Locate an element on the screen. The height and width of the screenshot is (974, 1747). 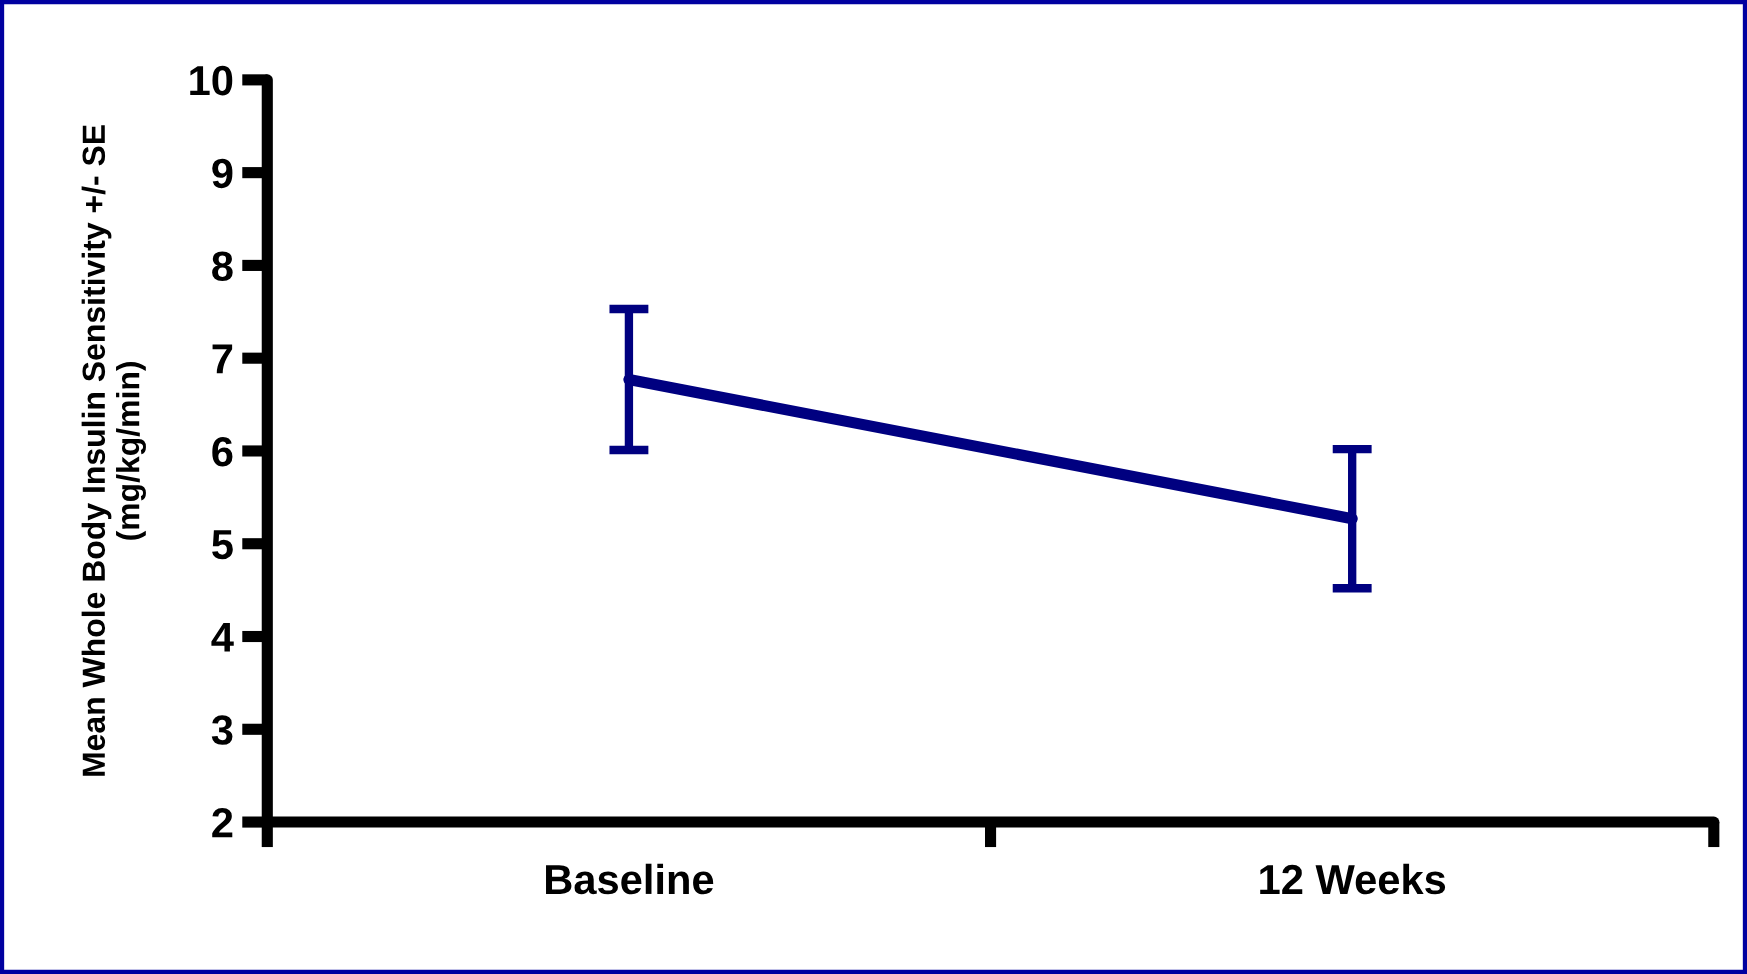
y-tick-label: 7 is located at coordinates (222, 359).